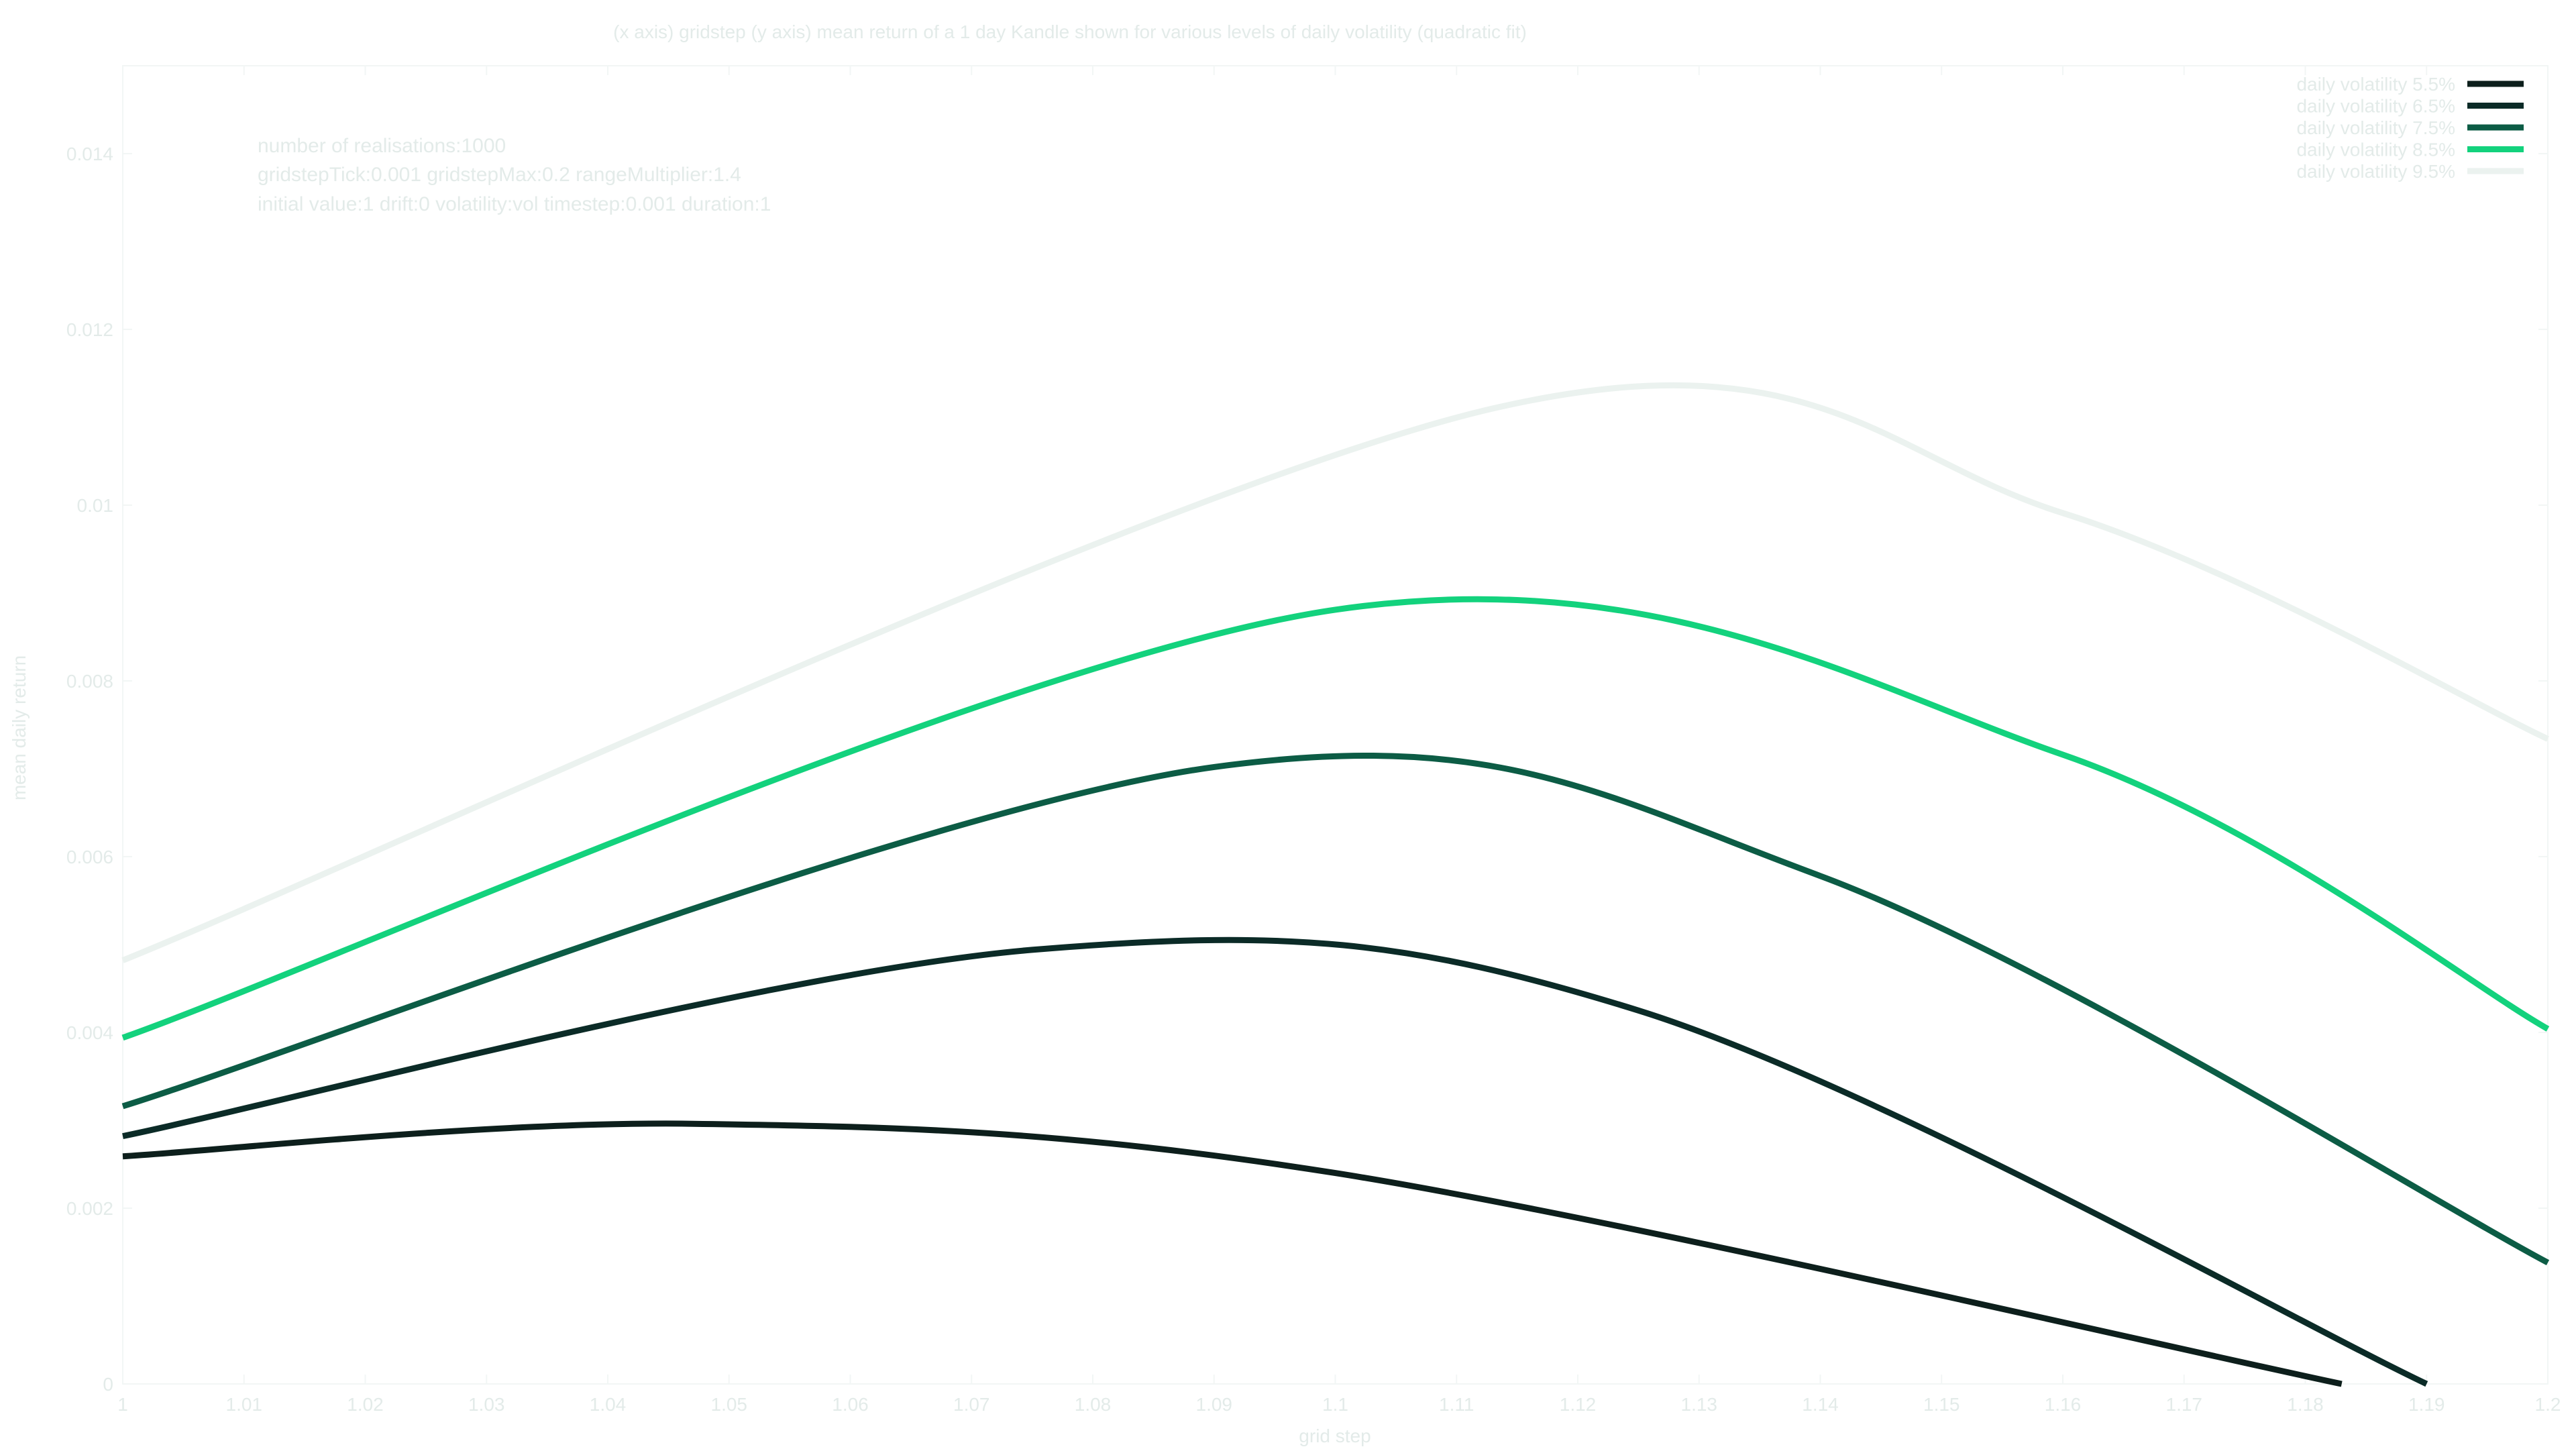 This screenshot has width=2576, height=1449. Describe the element at coordinates (365, 1404) in the screenshot. I see `x-tick-label: 1.02` at that location.